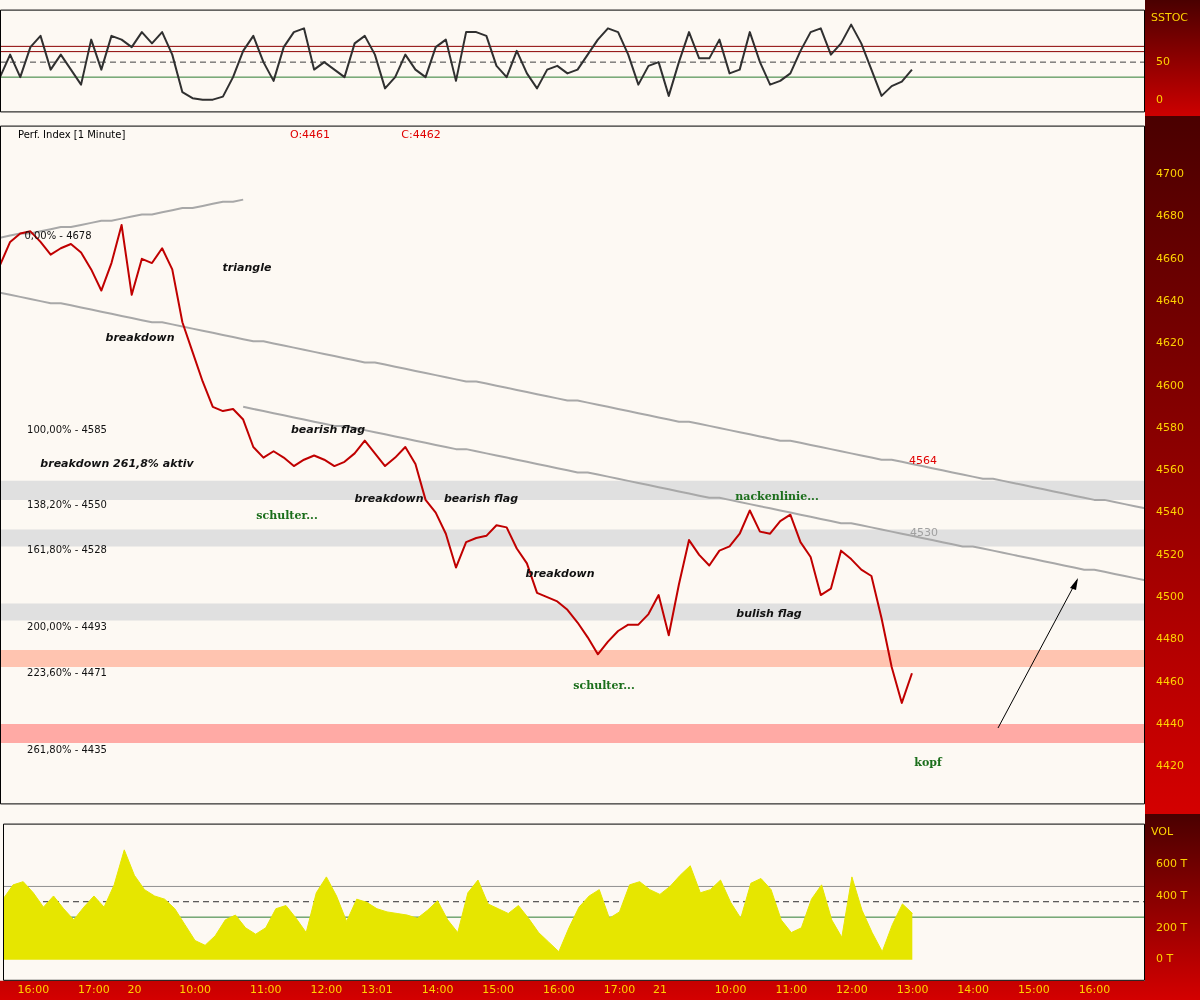 The height and width of the screenshot is (1000, 1200). I want to click on annotation: 4530, so click(924, 532).